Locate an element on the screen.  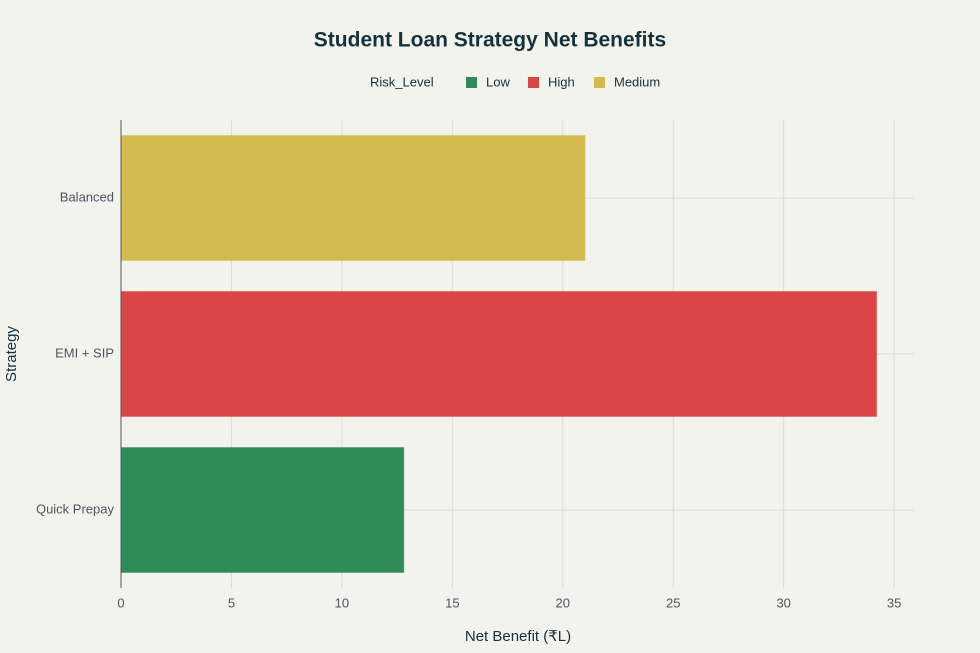
x-tick-label: 15 is located at coordinates (452, 602).